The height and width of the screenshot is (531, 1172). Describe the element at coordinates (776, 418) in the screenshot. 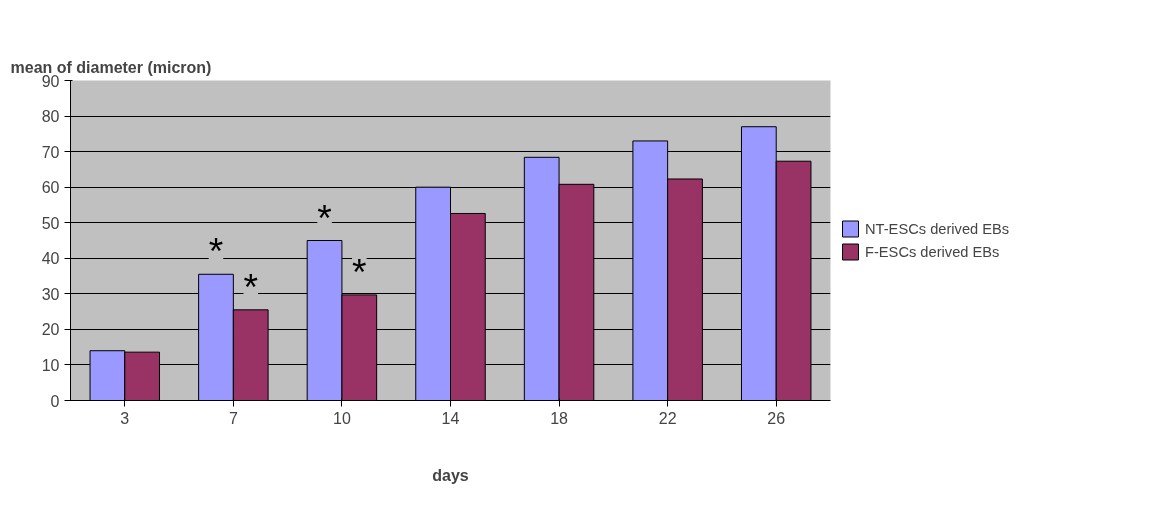

I see `x-tick-label: 26` at that location.